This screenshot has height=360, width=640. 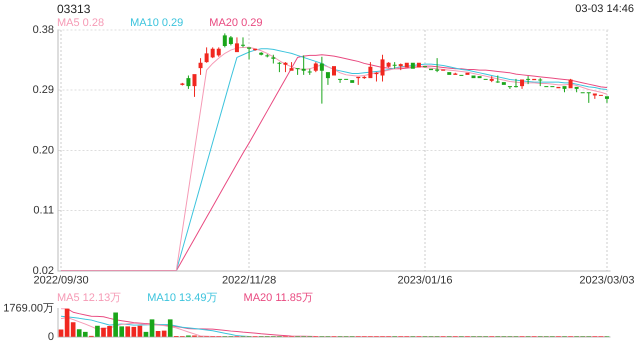 I want to click on series-label: MA10 13.49万, so click(x=182, y=298).